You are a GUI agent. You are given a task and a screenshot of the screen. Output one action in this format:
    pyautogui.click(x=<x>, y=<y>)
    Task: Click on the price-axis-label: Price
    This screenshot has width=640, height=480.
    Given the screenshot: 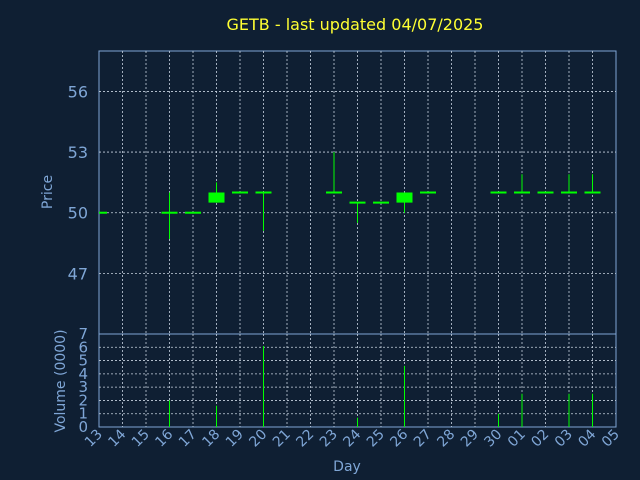 What is the action you would take?
    pyautogui.click(x=48, y=192)
    